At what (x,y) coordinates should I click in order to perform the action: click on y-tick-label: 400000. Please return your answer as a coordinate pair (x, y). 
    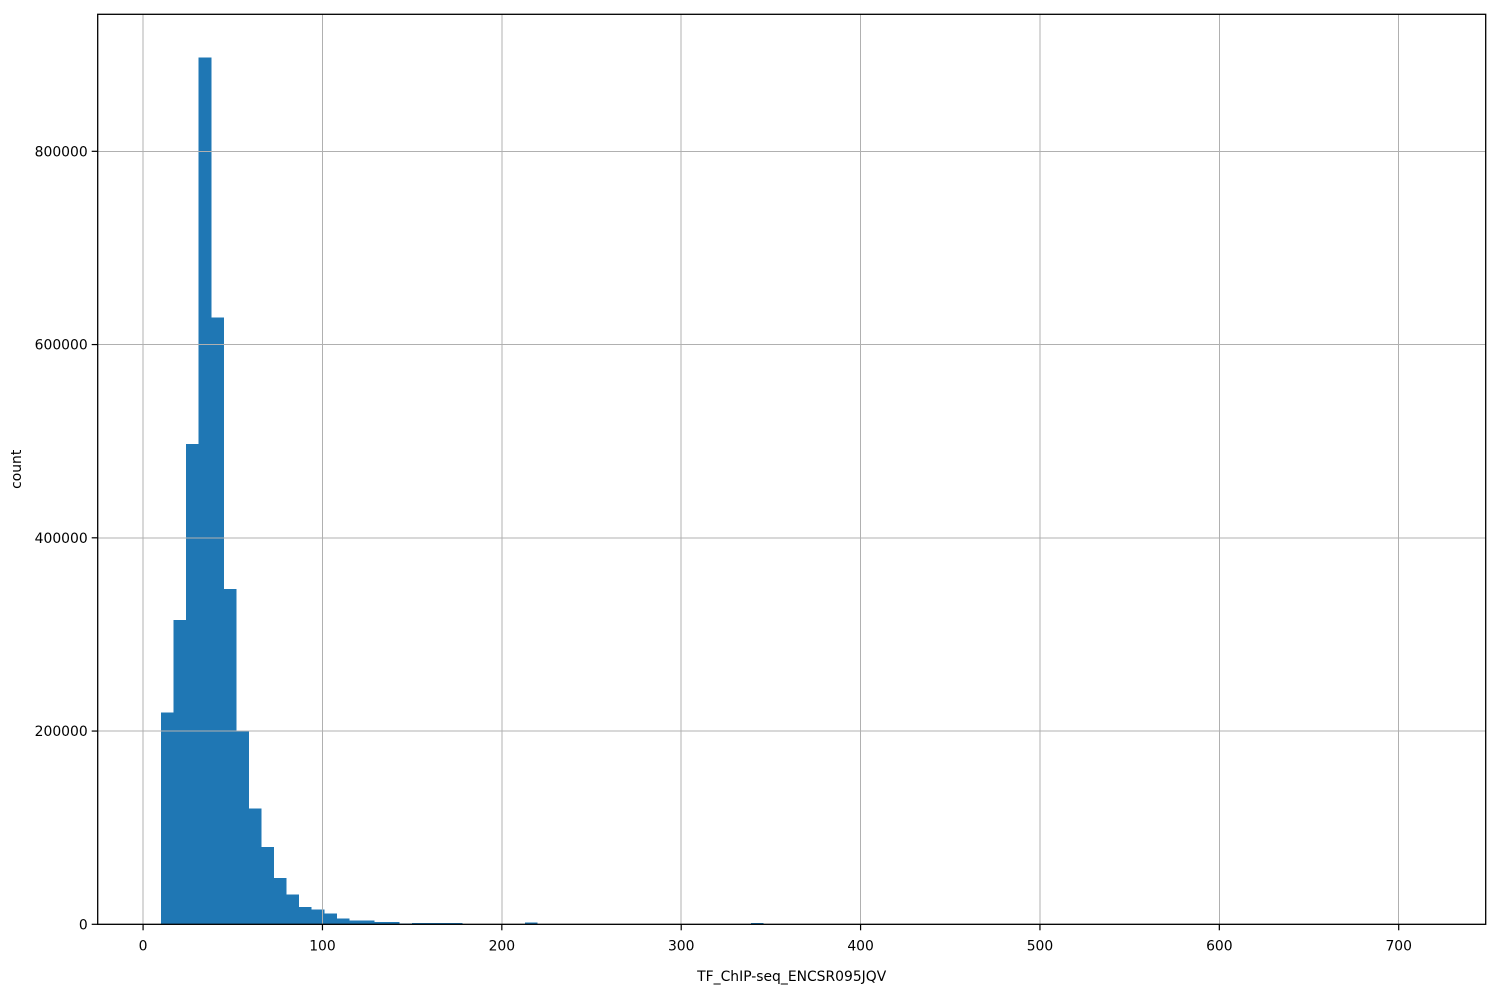
    Looking at the image, I should click on (61, 539).